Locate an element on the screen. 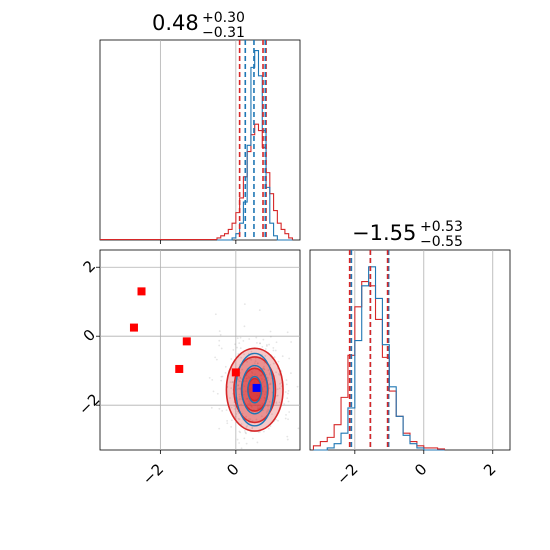 This screenshot has width=550, height=550. x-tick-label: 0 is located at coordinates (420, 469).